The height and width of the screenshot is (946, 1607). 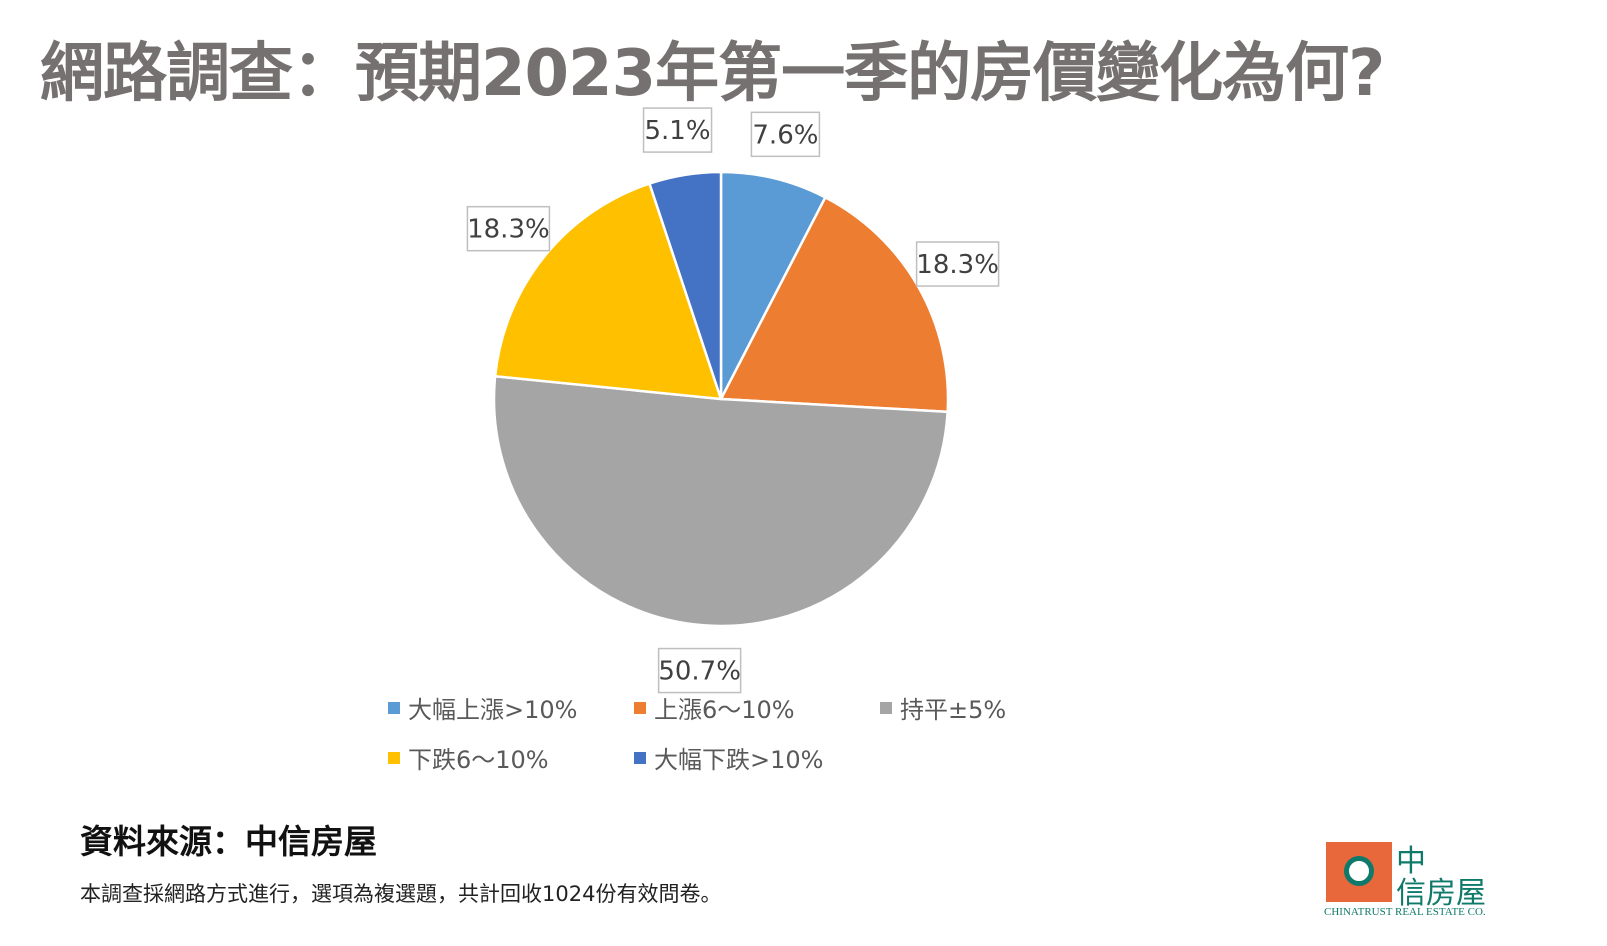 I want to click on data-label: 7.6%, so click(x=785, y=134).